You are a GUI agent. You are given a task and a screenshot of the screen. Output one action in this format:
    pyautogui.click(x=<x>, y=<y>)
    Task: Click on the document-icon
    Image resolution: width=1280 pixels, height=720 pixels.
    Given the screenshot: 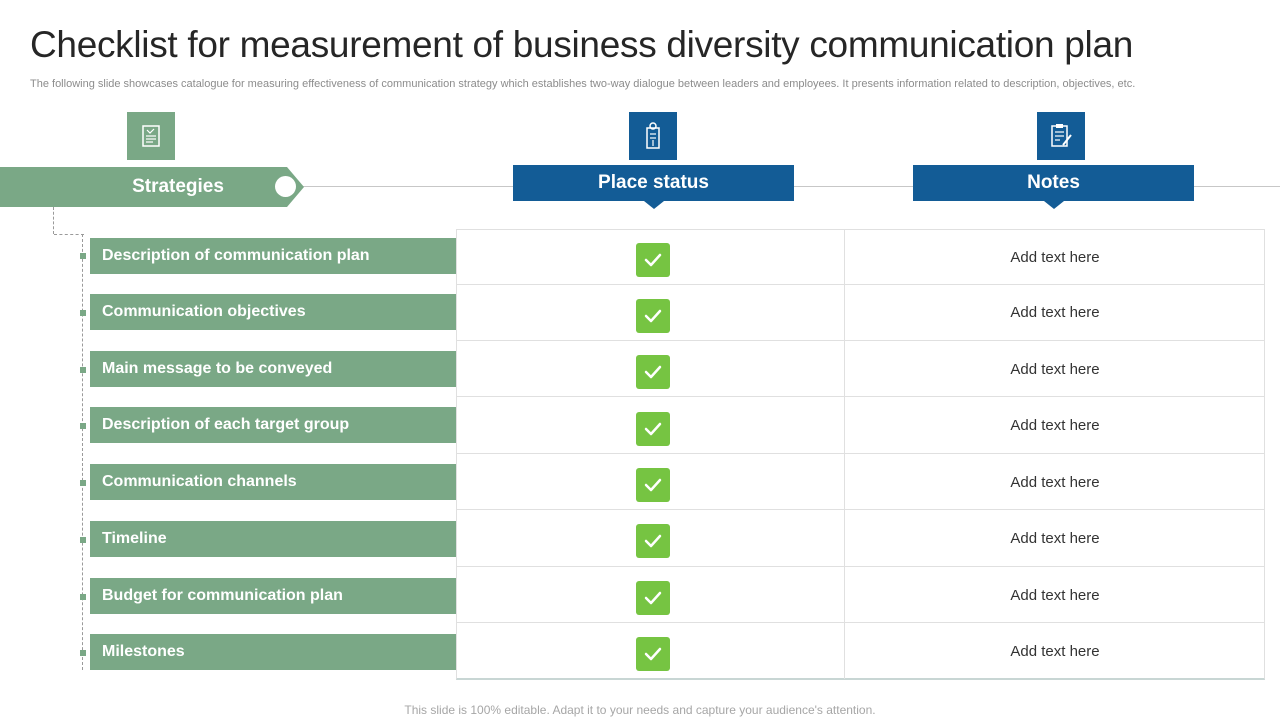 What is the action you would take?
    pyautogui.click(x=151, y=136)
    